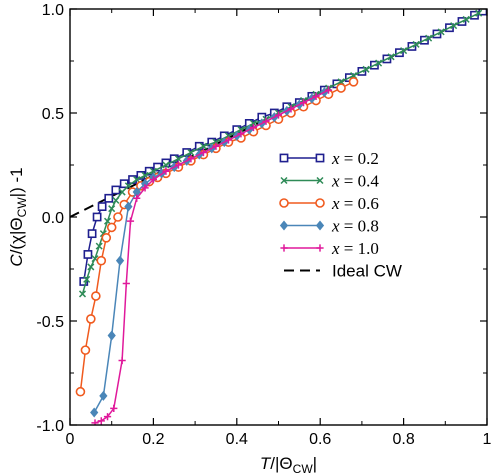  I want to click on legend-label: Ideal CW, so click(367, 271).